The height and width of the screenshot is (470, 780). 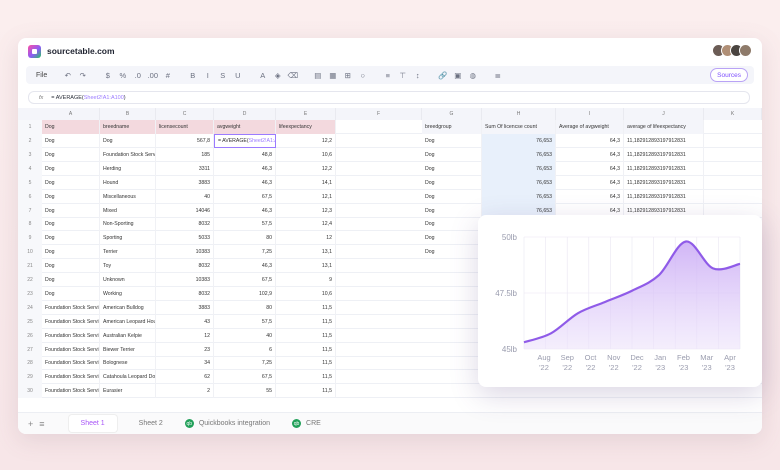 What do you see at coordinates (729, 75) in the screenshot?
I see `sources-button: Sources` at bounding box center [729, 75].